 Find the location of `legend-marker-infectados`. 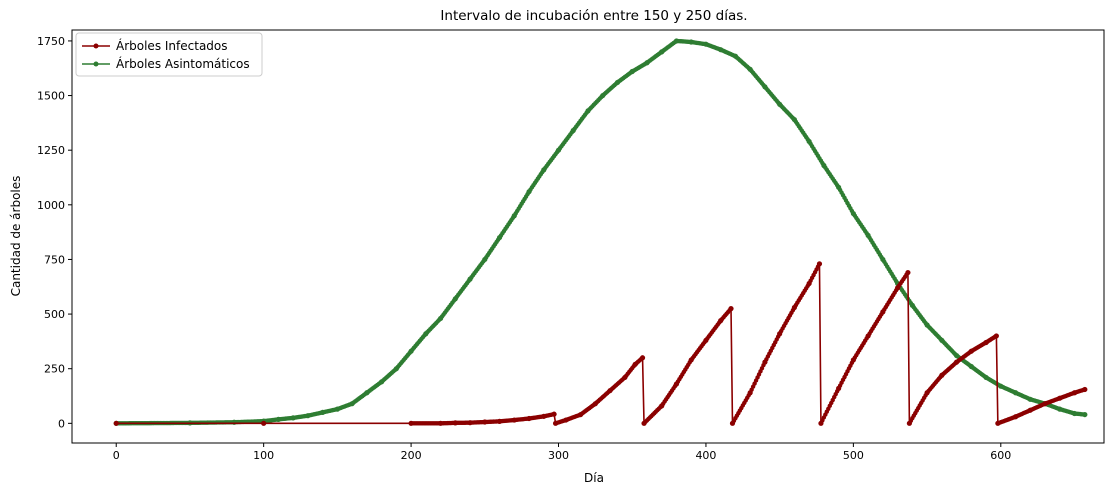

legend-marker-infectados is located at coordinates (96, 46).